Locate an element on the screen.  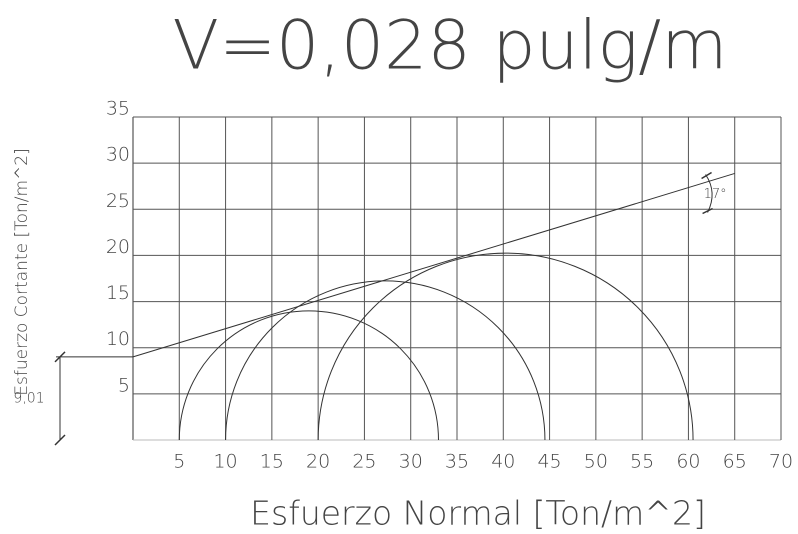
y-tick-label: 25 is located at coordinates (118, 201).